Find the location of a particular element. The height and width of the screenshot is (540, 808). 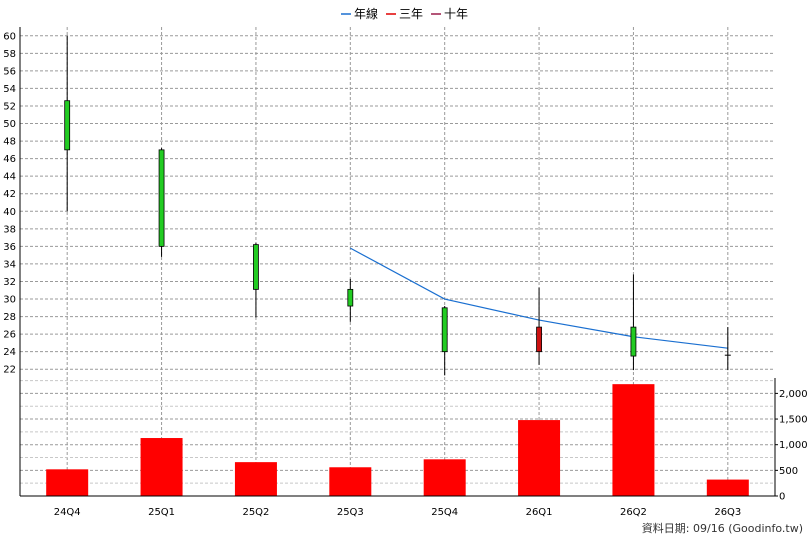

price-tick-label: 40 is located at coordinates (9, 212).